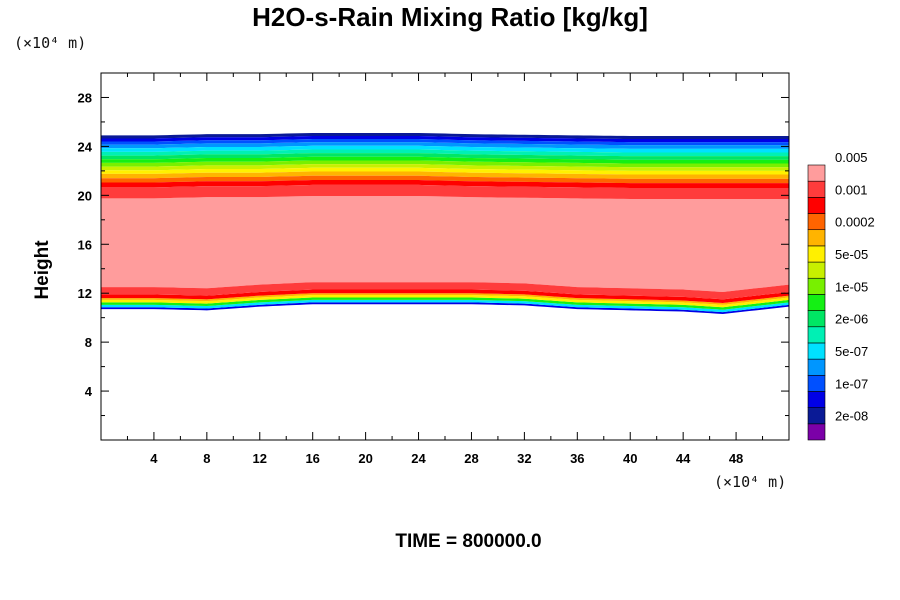 The height and width of the screenshot is (600, 900). I want to click on y-axis-unit: (×10⁴ m), so click(50, 43).